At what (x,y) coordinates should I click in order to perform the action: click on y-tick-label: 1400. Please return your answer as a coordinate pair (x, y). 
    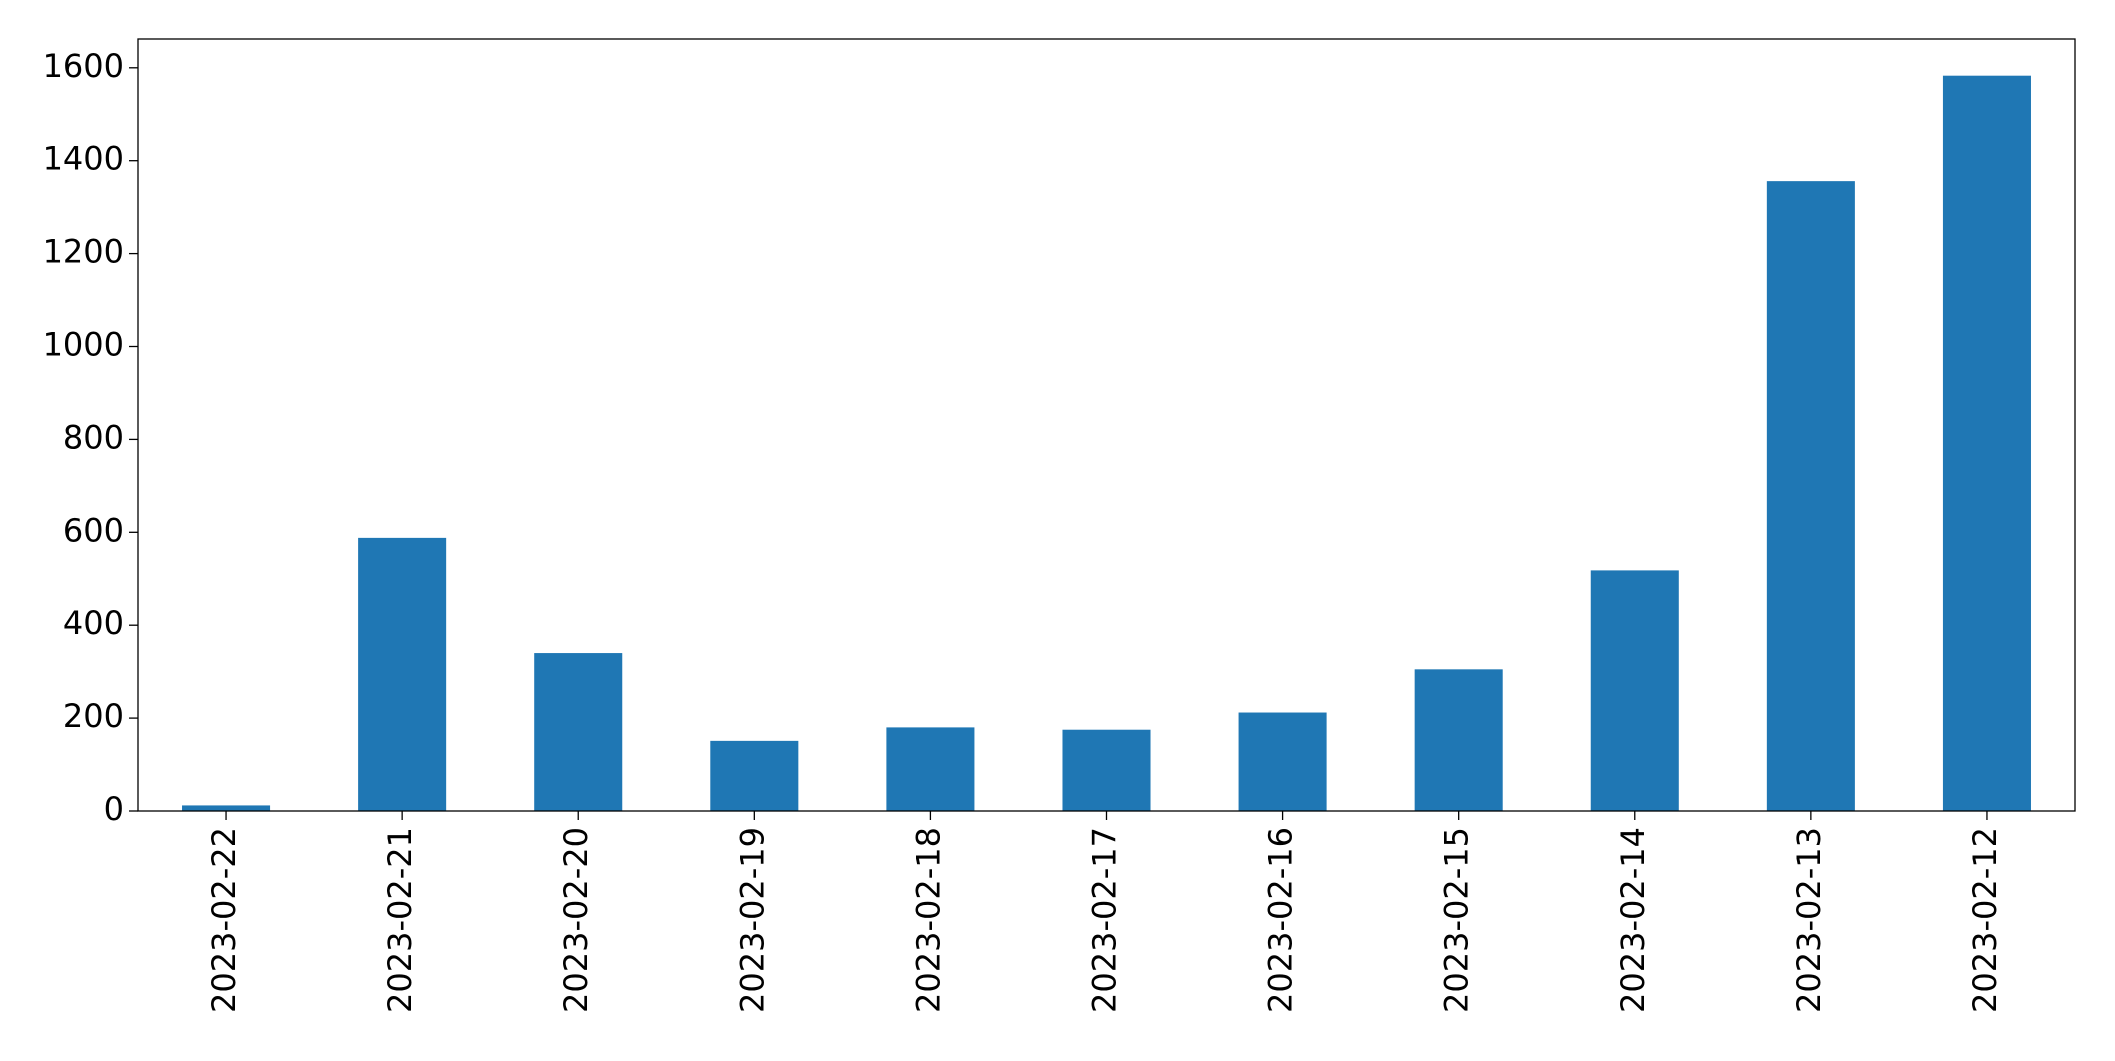
    Looking at the image, I should click on (83, 159).